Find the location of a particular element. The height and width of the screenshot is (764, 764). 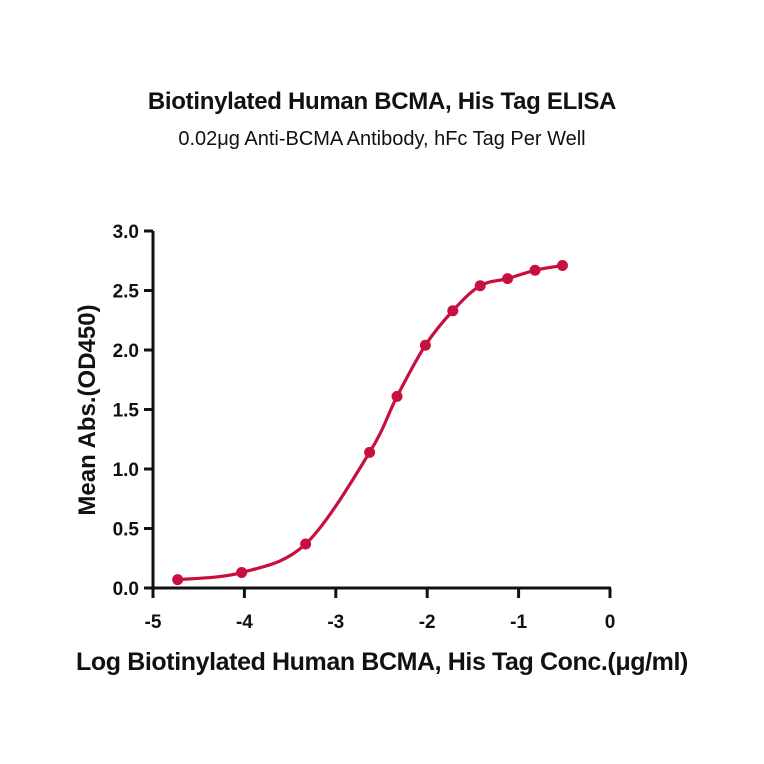

chart-title: Biotinylated Human BCMA, His Tag ELISA is located at coordinates (382, 101).